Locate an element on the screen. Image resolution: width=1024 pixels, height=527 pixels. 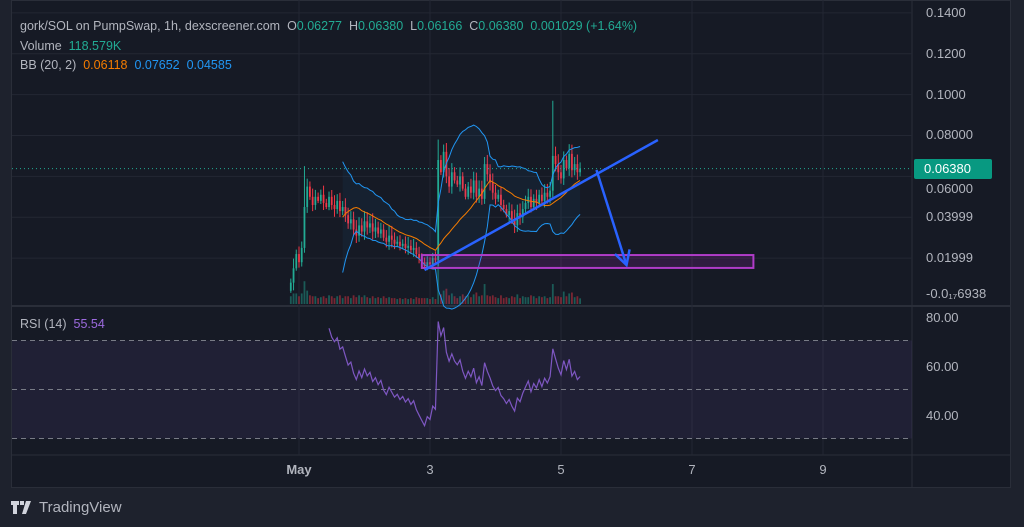
rsi-value: 55.54 is located at coordinates (89, 324).